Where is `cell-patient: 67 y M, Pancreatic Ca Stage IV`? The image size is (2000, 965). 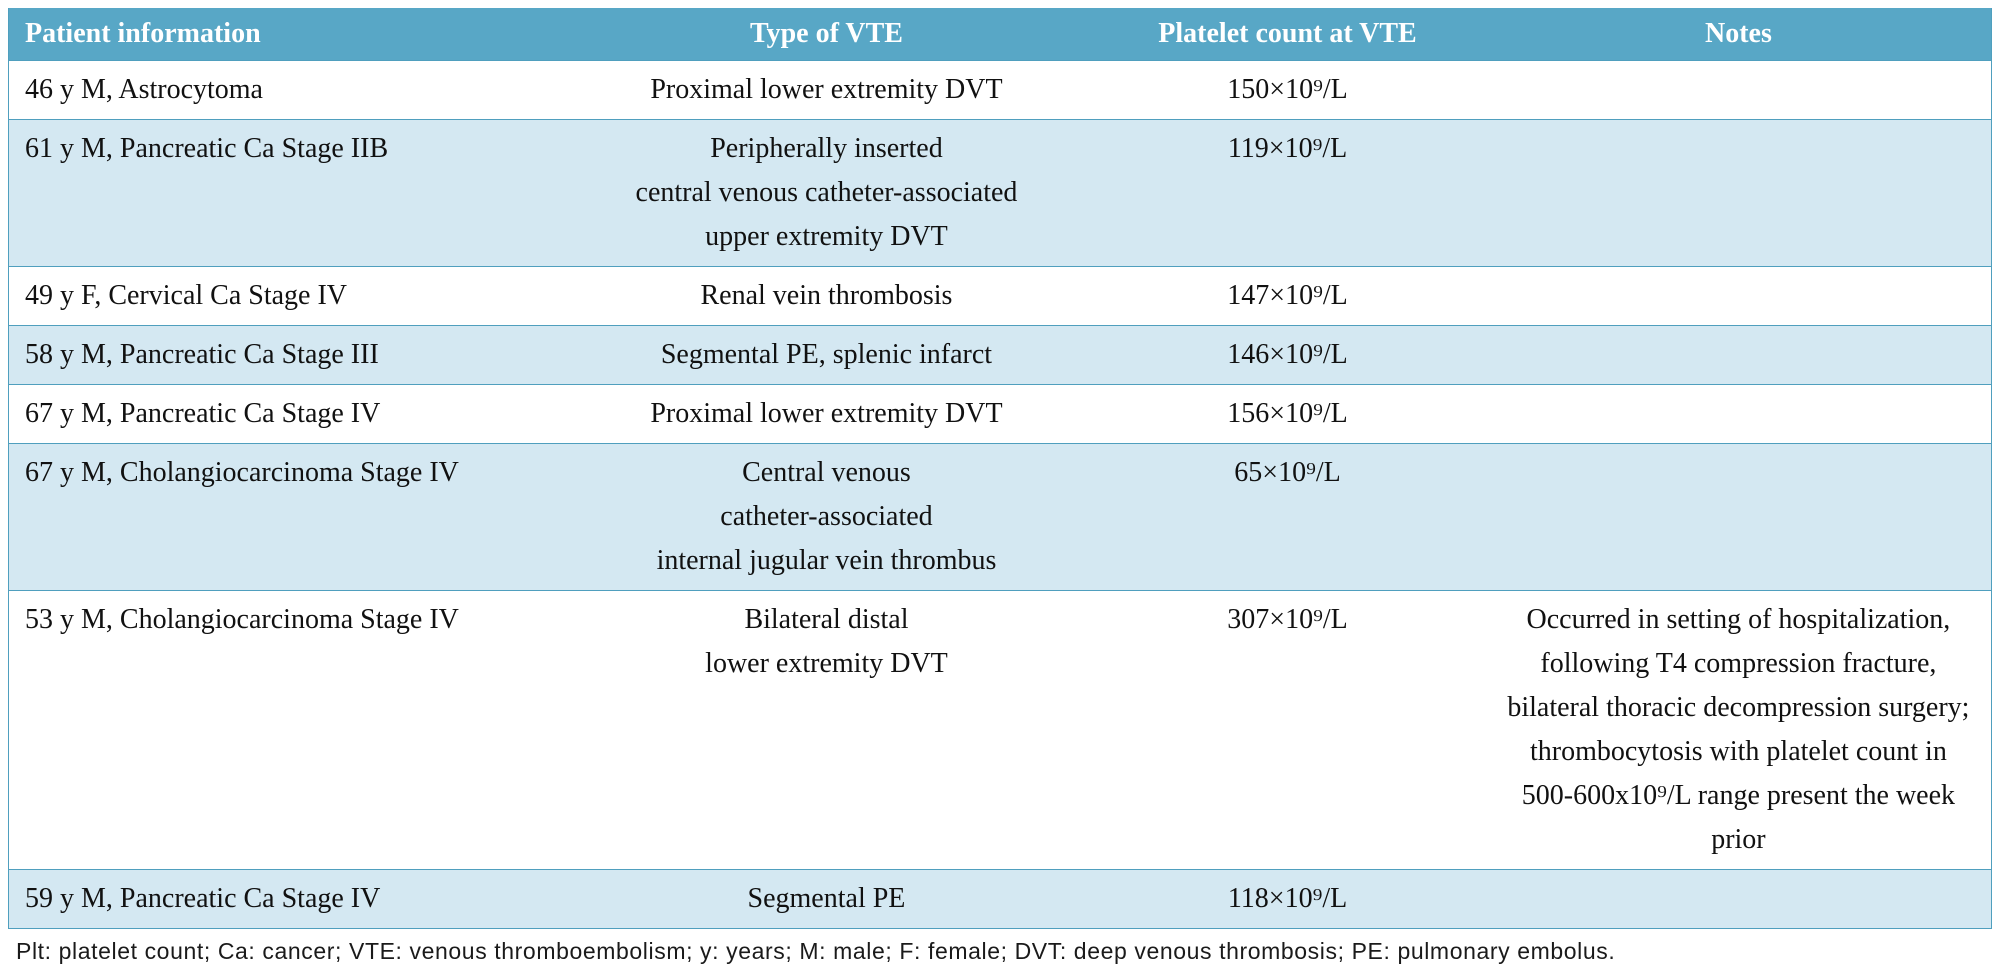 cell-patient: 67 y M, Pancreatic Ca Stage IV is located at coordinates (286, 413).